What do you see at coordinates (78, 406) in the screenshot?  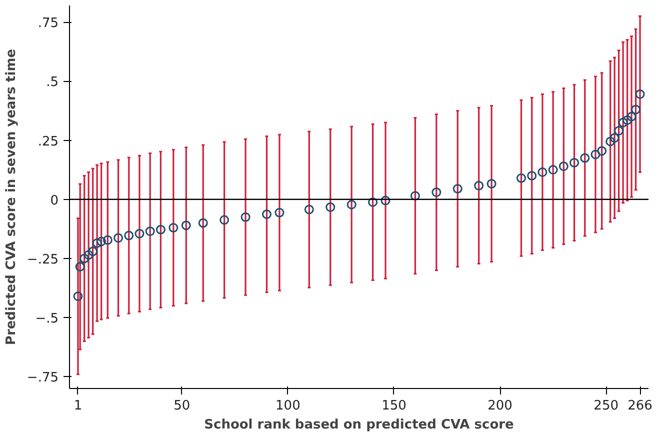 I see `x-tick-label: 1` at bounding box center [78, 406].